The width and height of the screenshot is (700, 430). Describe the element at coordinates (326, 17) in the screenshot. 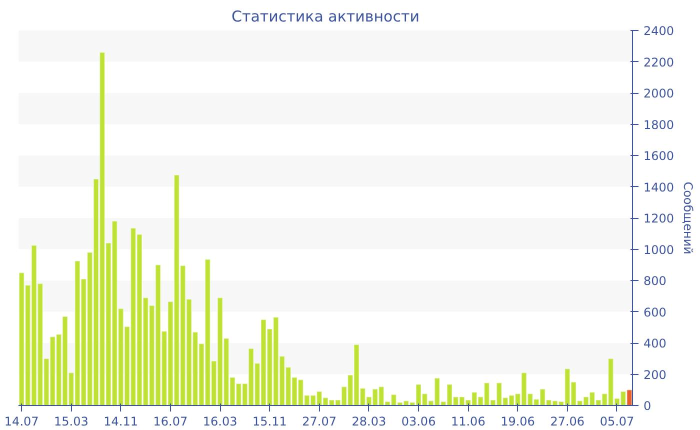

I see `chart-title: Статистика активности` at that location.